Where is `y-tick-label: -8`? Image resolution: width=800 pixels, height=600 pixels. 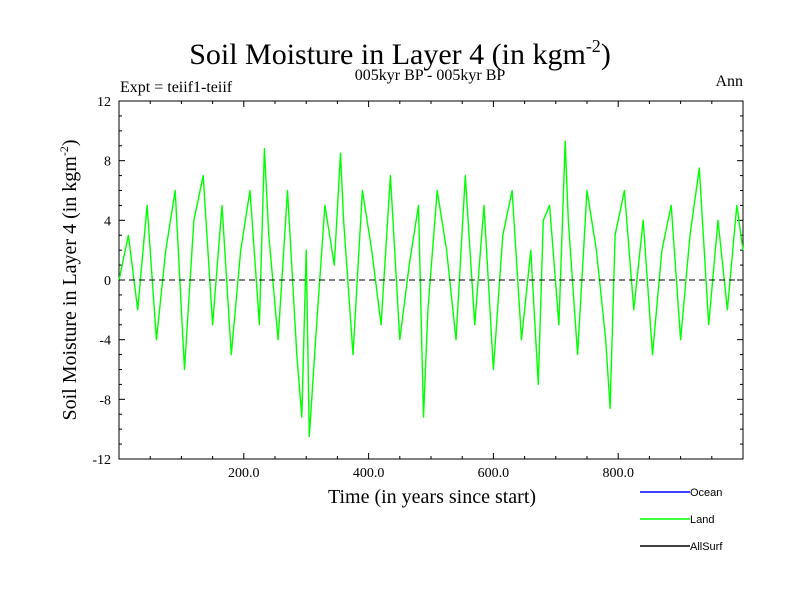
y-tick-label: -8 is located at coordinates (105, 400).